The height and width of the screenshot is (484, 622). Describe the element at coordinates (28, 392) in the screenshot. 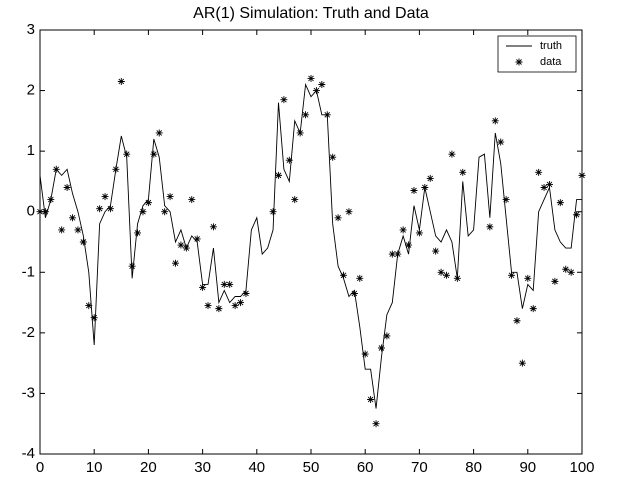

I see `y-tick-label: -3` at that location.